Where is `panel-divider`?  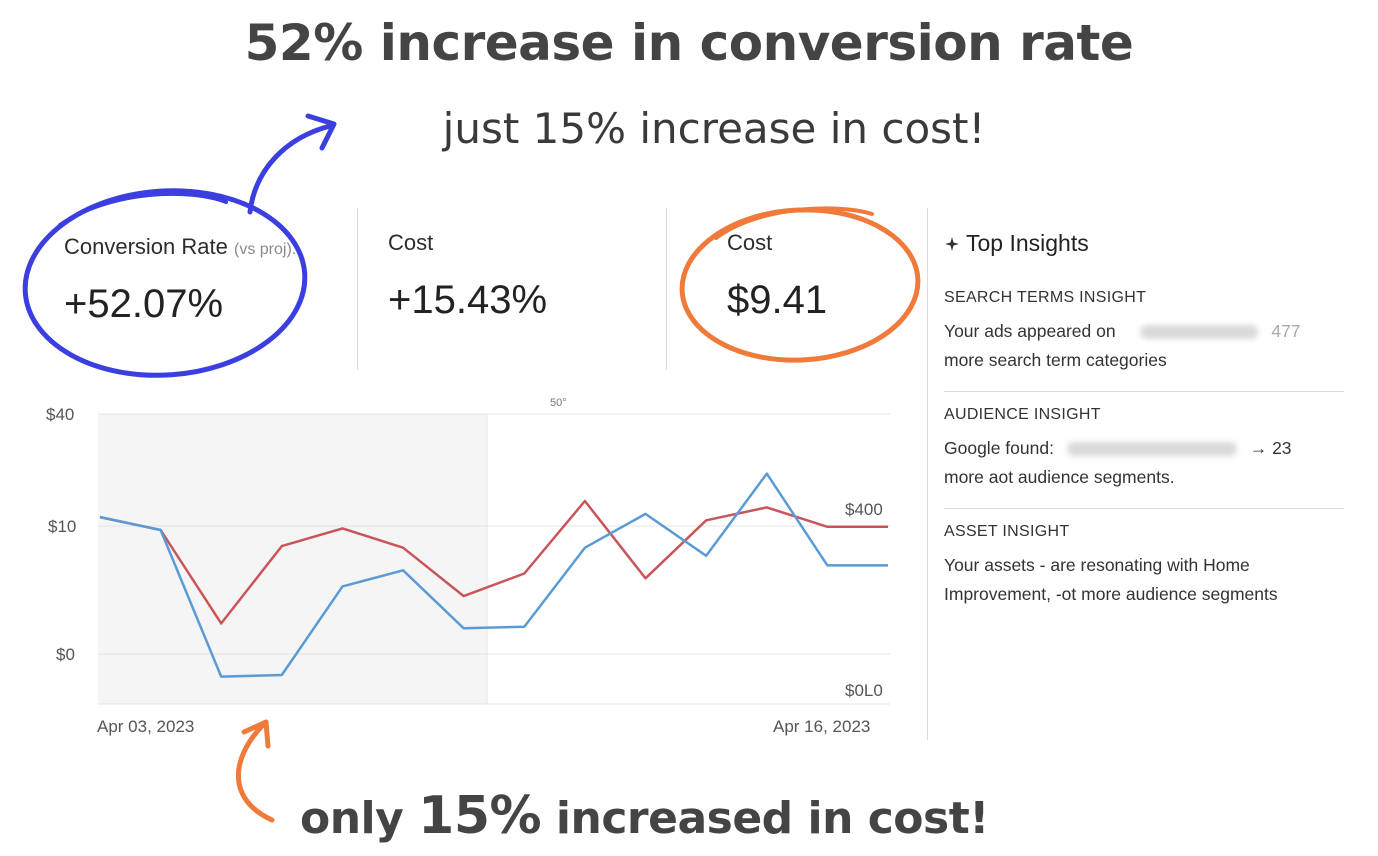 panel-divider is located at coordinates (927, 474).